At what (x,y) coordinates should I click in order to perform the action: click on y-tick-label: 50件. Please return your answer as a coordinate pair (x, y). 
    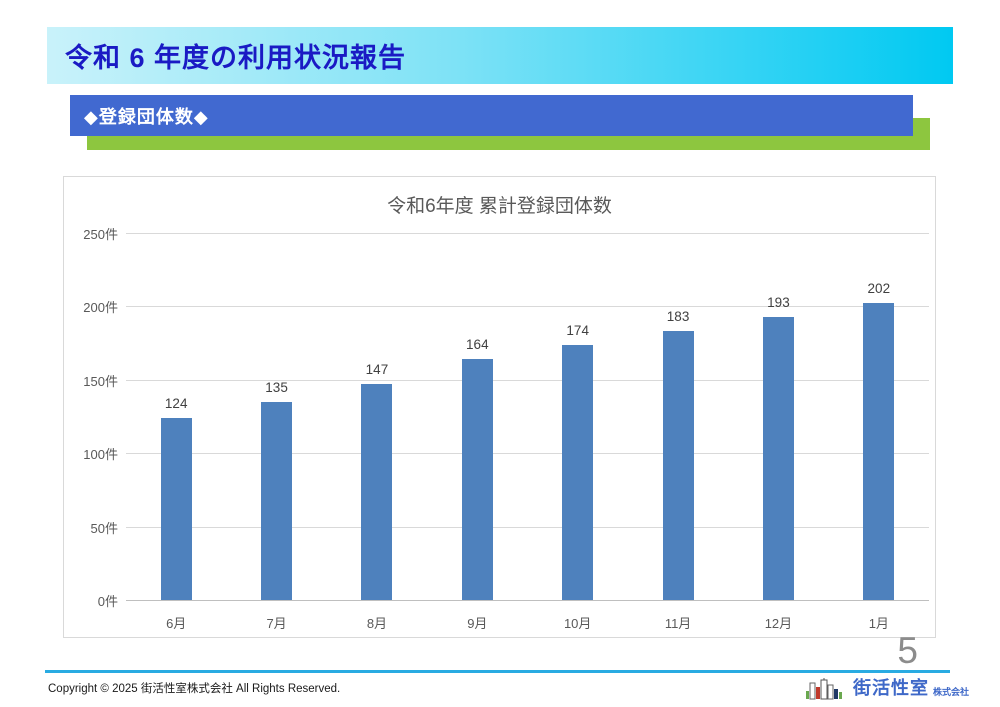
    Looking at the image, I should click on (104, 528).